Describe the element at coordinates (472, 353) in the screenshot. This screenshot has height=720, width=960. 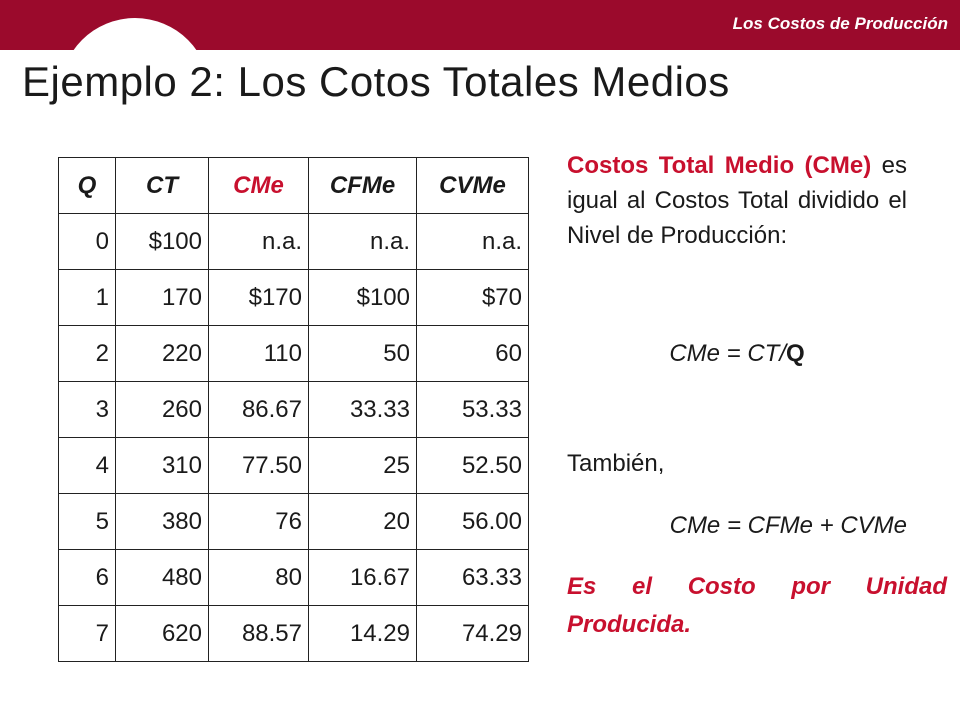
I see `cell-cvme: 60` at that location.